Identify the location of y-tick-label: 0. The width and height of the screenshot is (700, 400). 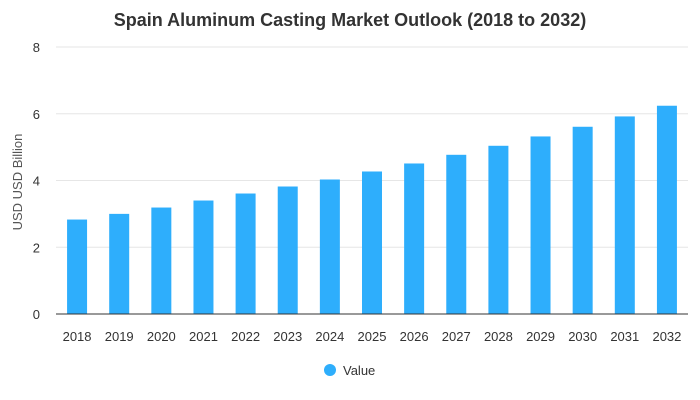
(36, 314).